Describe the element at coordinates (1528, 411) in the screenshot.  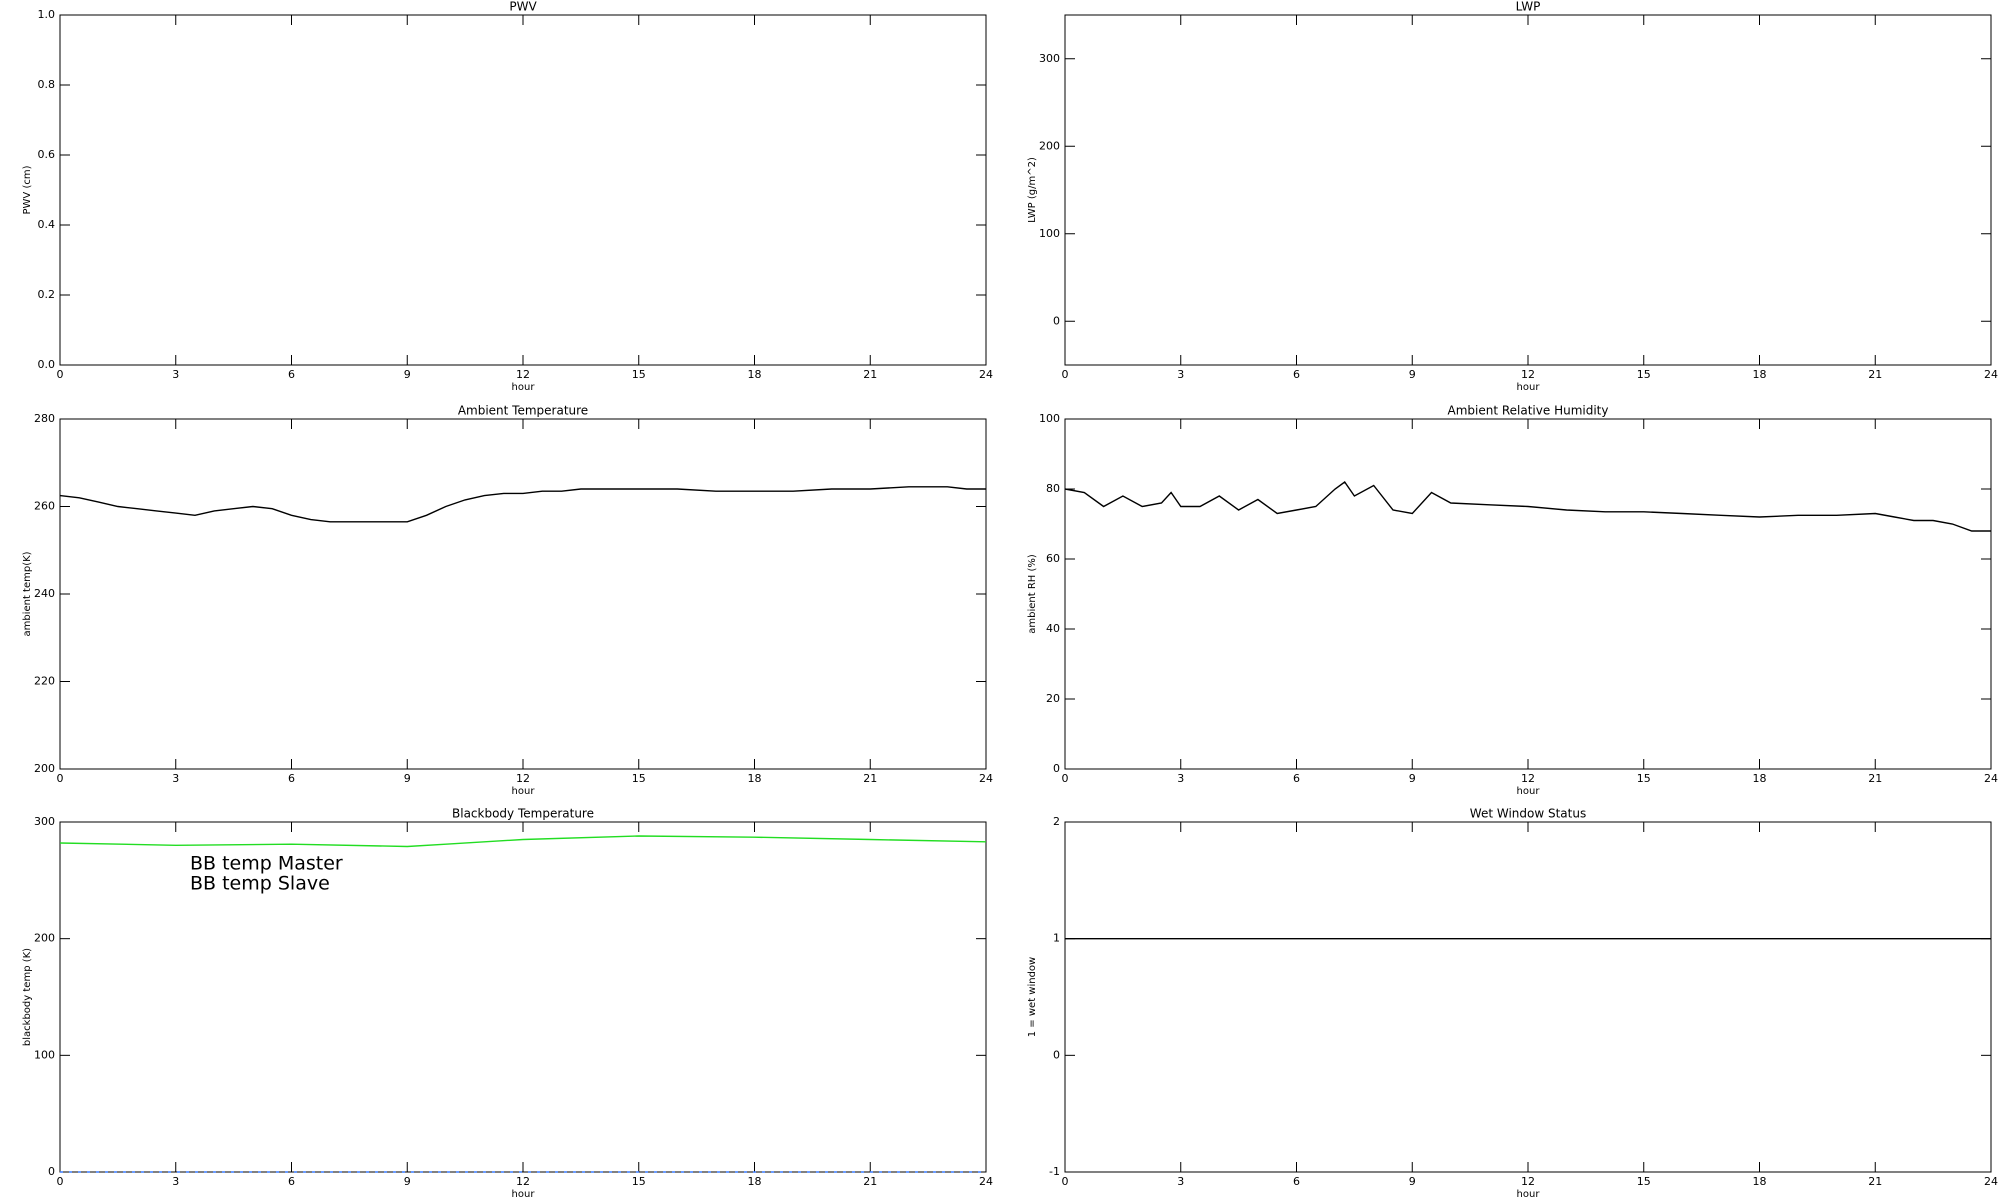
I see `chart-title: Ambient Relative Humidity` at that location.